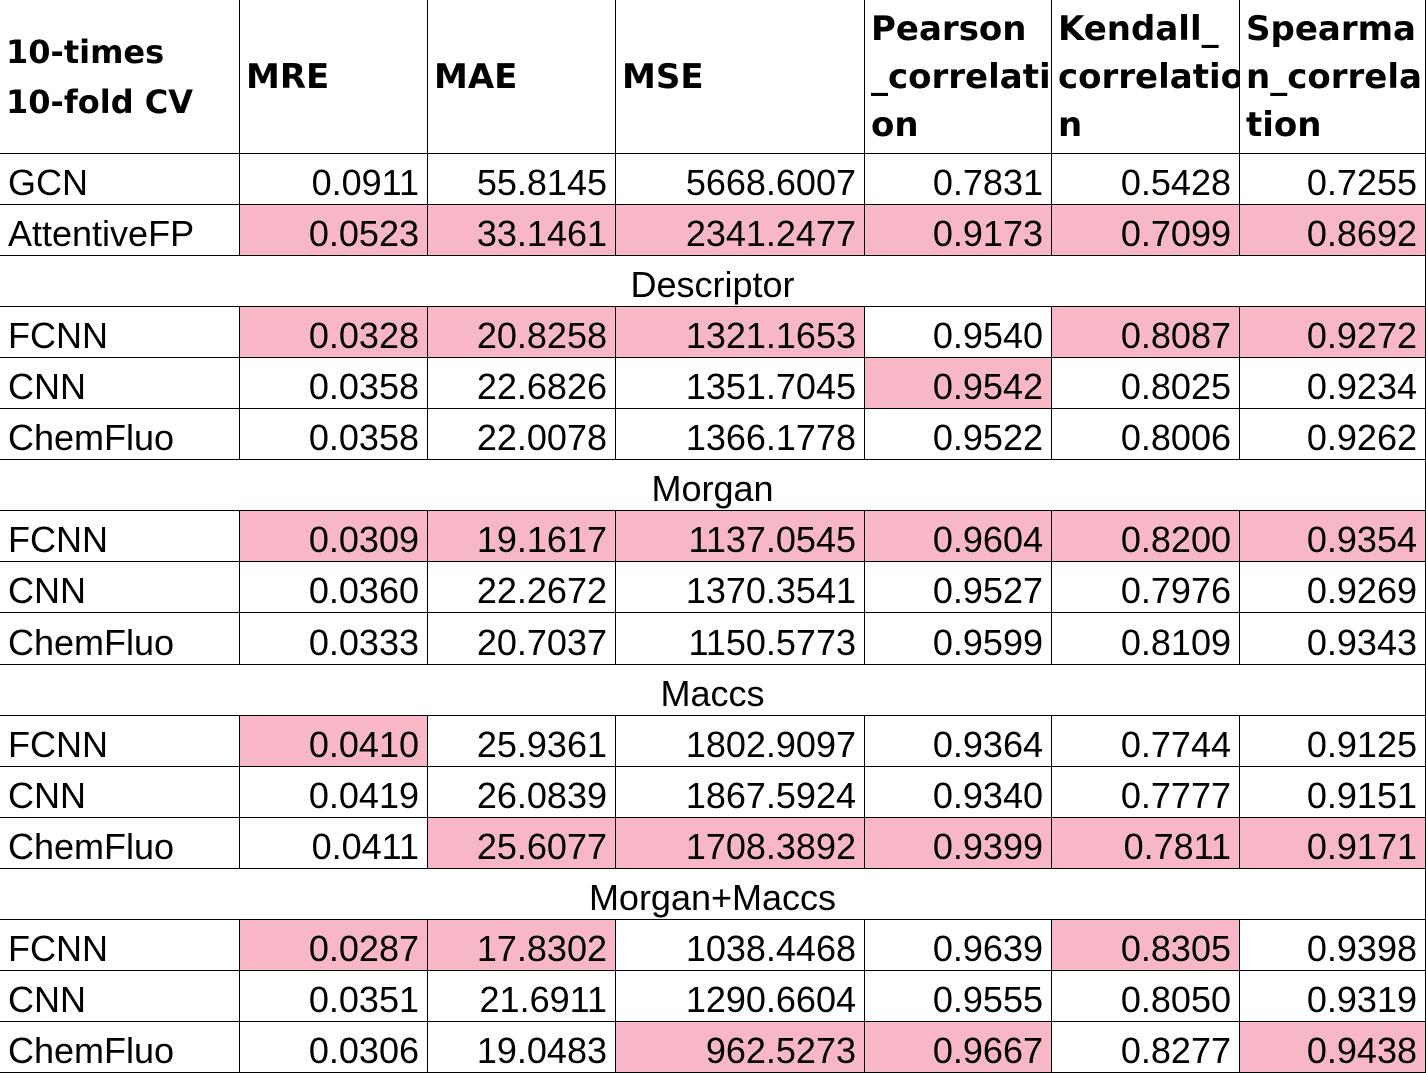 The image size is (1426, 1073). I want to click on table-cell: 0.9272, so click(1333, 332).